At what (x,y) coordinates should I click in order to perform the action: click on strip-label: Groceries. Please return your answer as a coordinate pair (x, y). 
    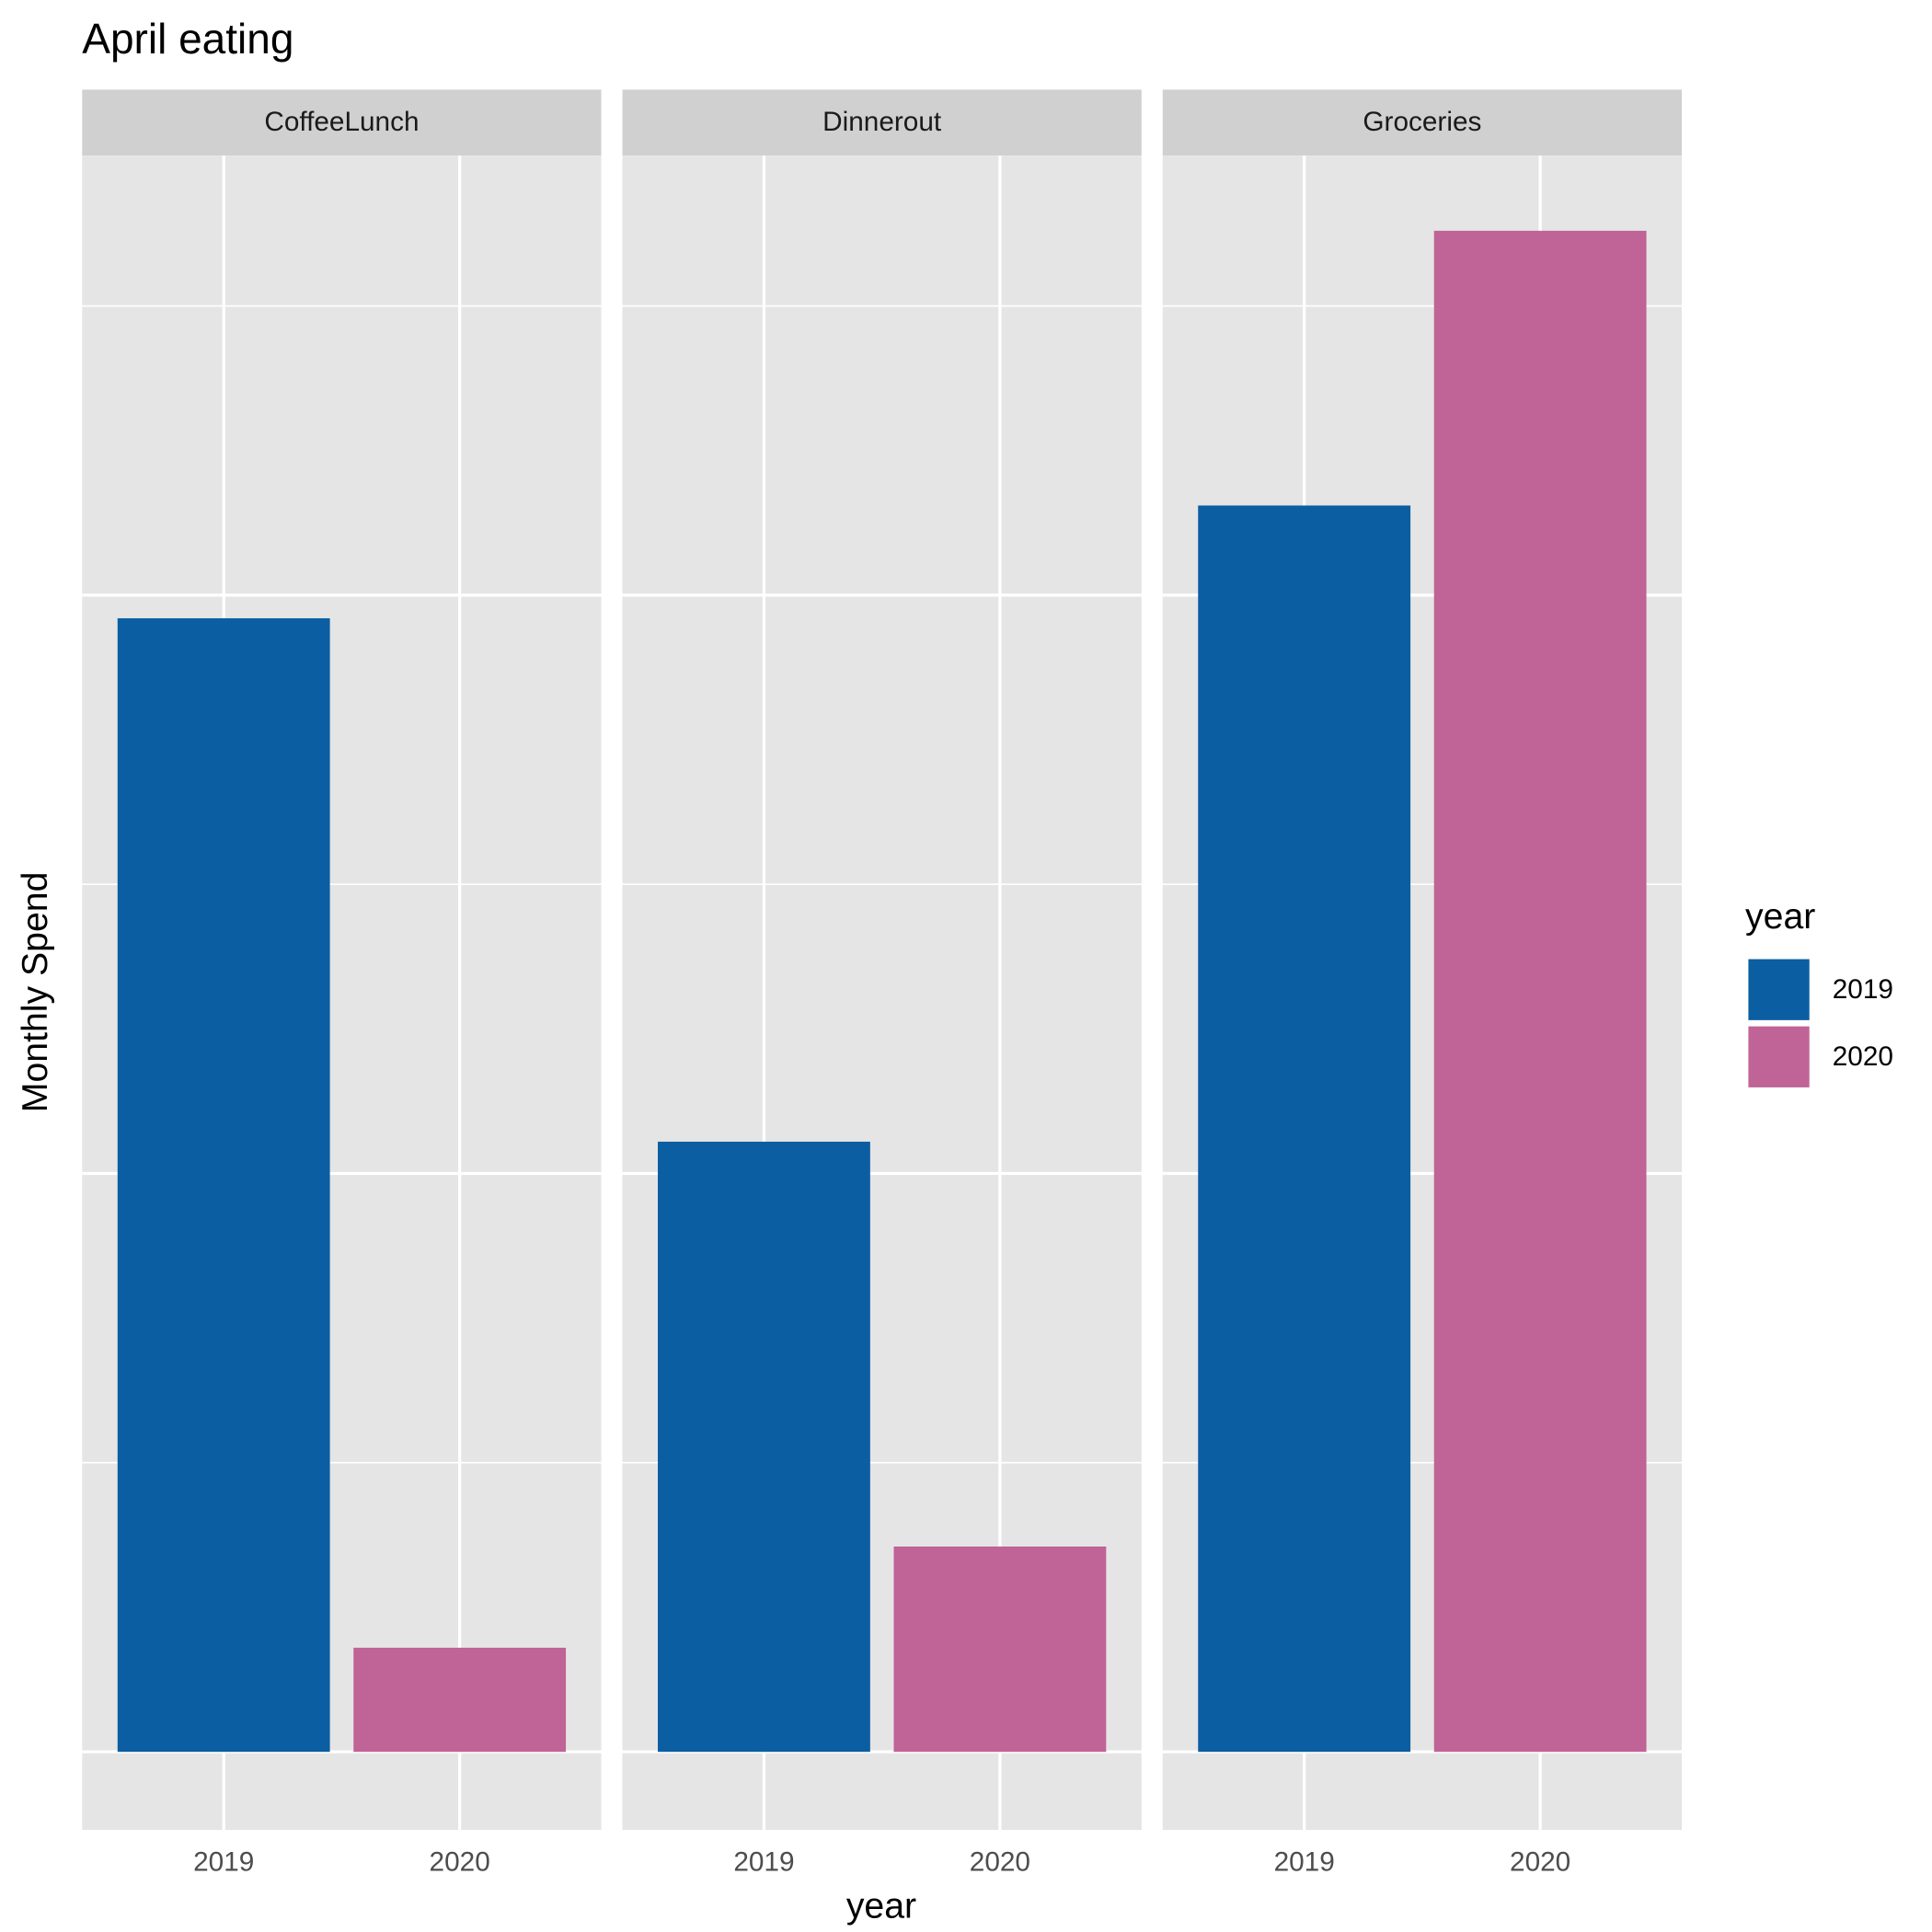
    Looking at the image, I should click on (1422, 122).